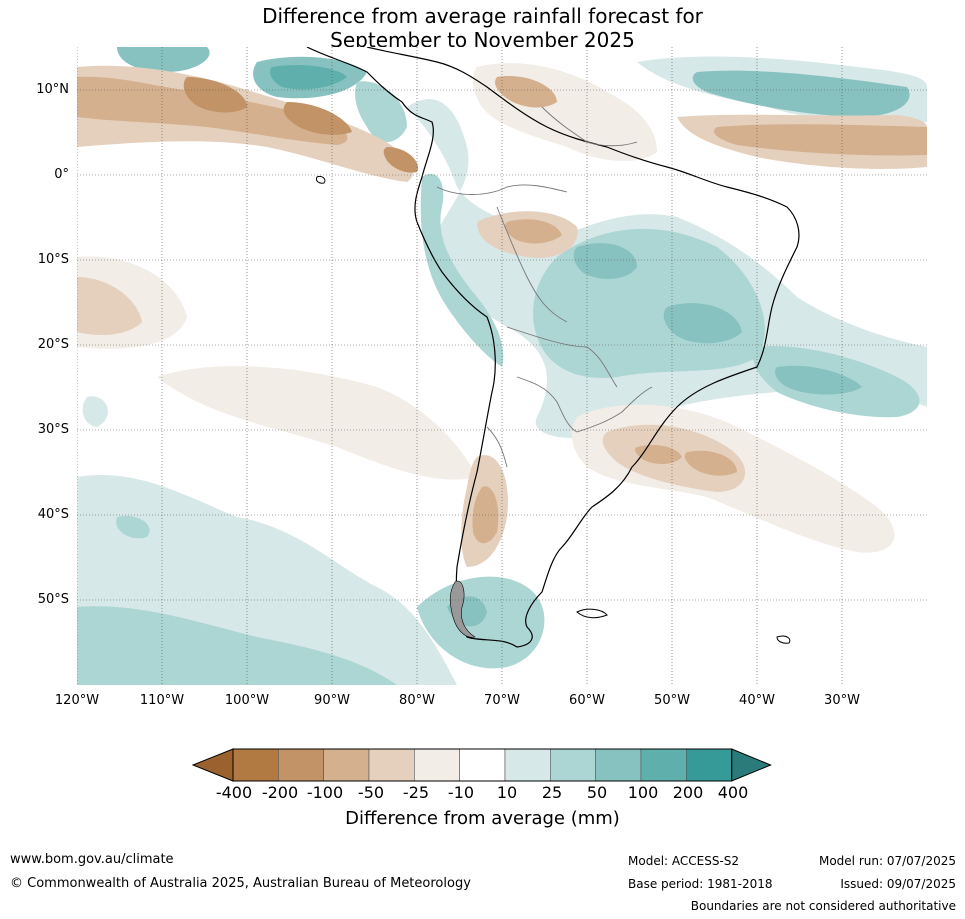 This screenshot has height=919, width=965. What do you see at coordinates (482, 818) in the screenshot?
I see `colorbar-label: Difference from average (mm)` at bounding box center [482, 818].